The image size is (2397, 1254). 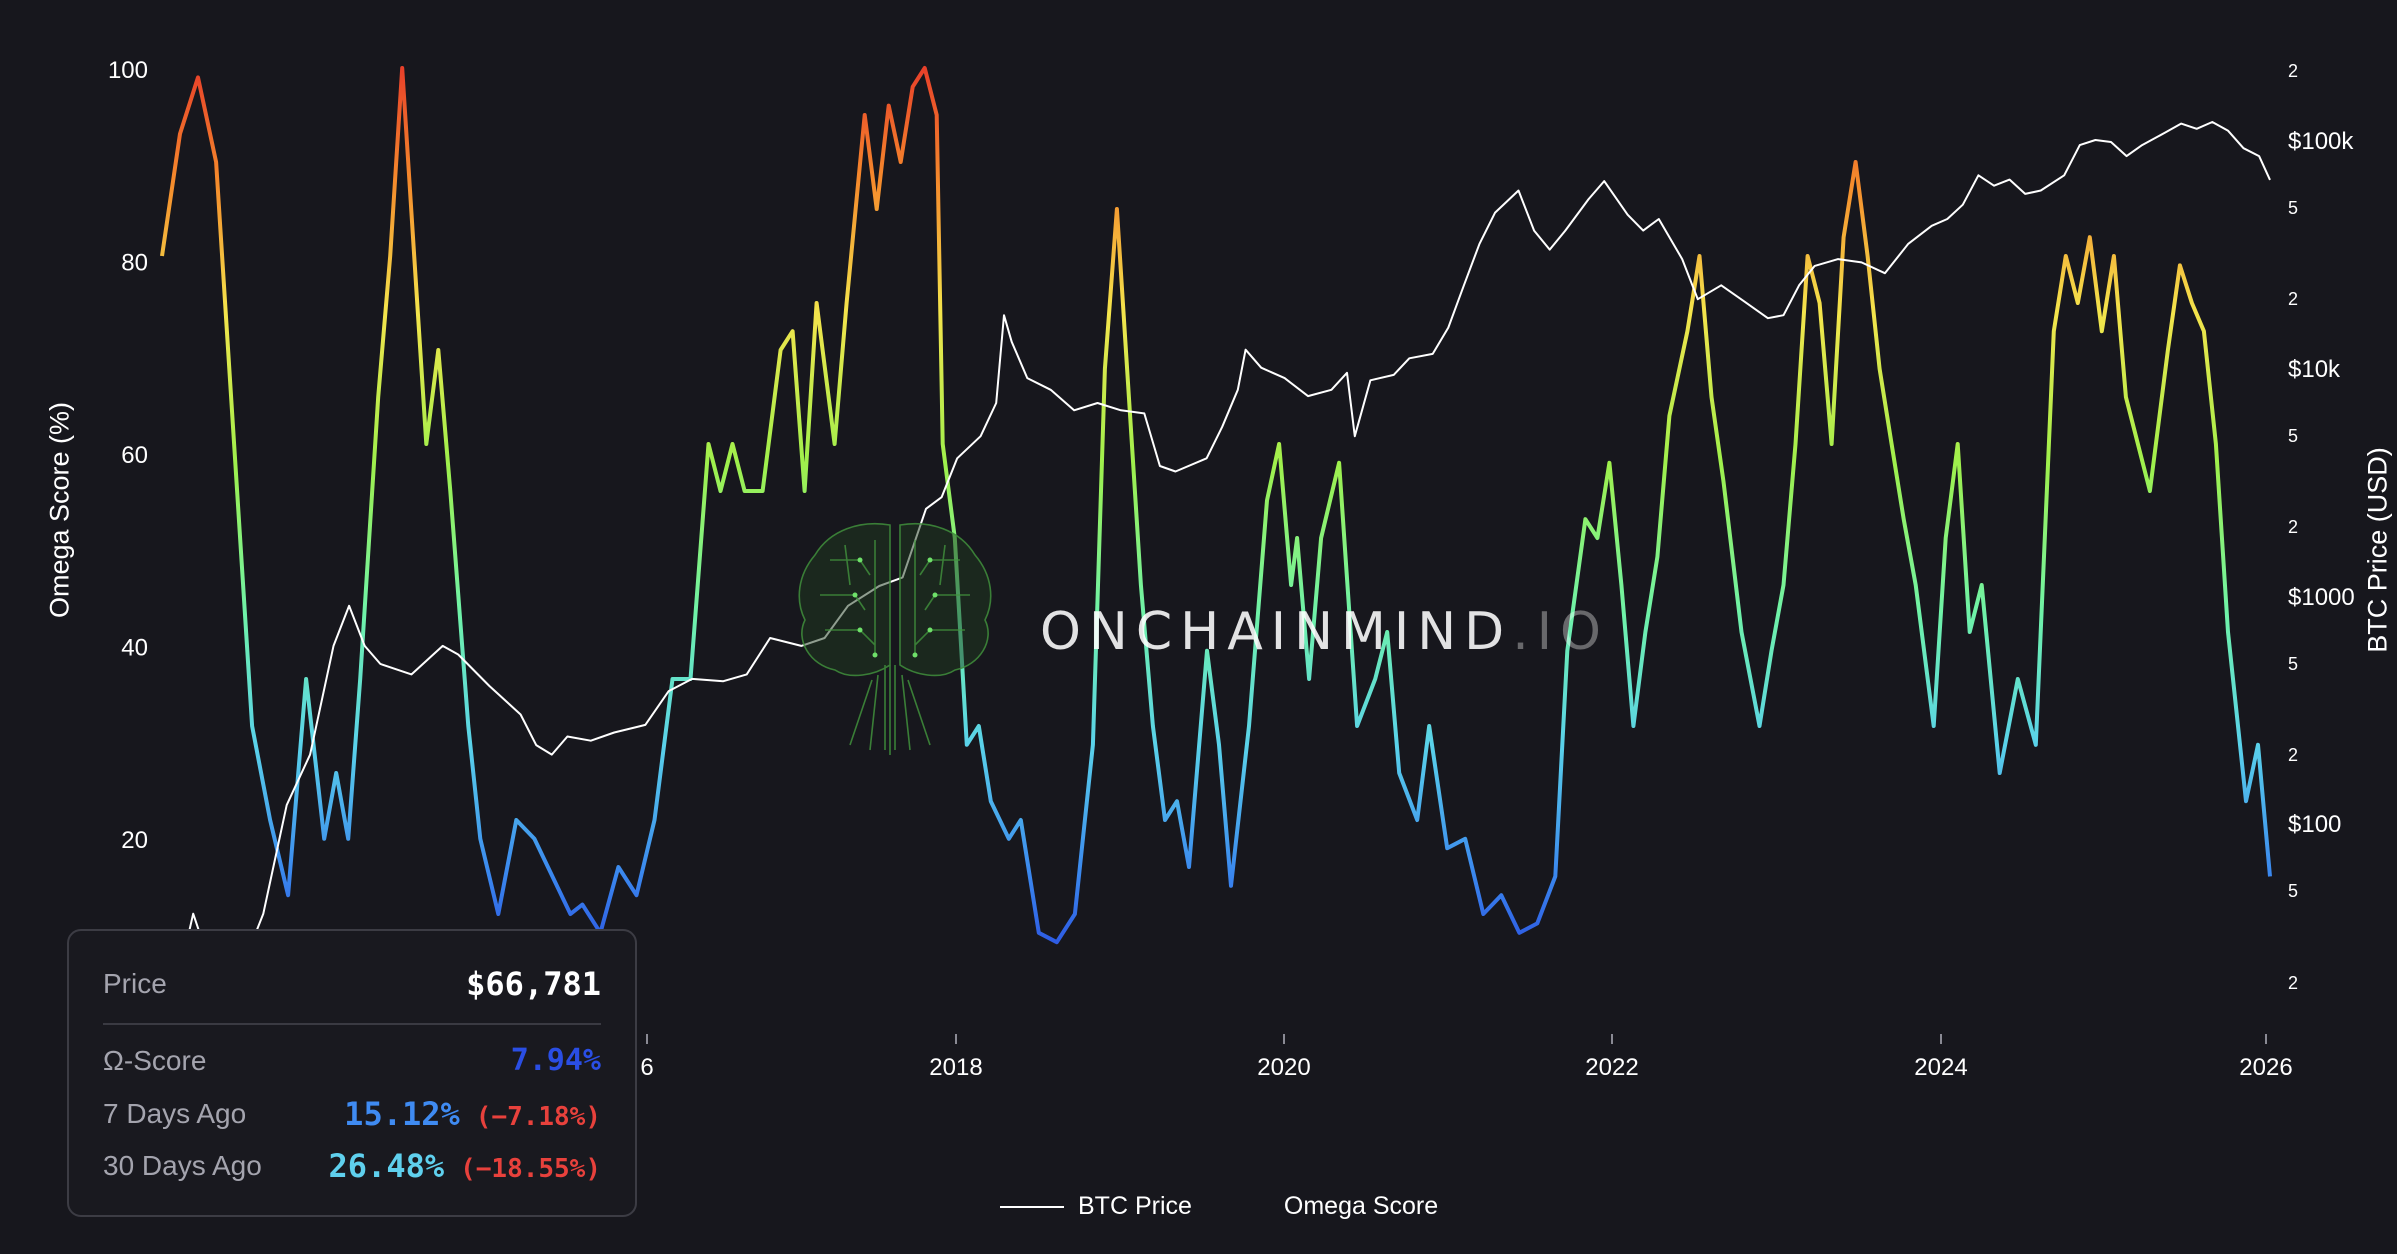 I want to click on brain-logo-icon, so click(x=895, y=639).